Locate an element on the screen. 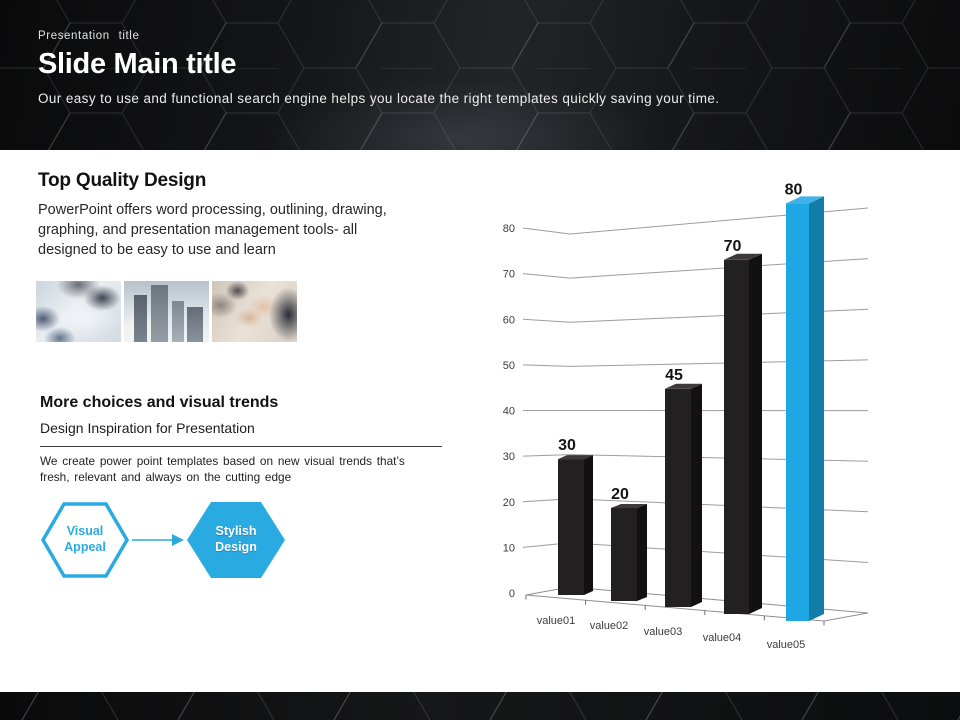 This screenshot has width=960, height=720. chart-category-label: value03 is located at coordinates (663, 632).